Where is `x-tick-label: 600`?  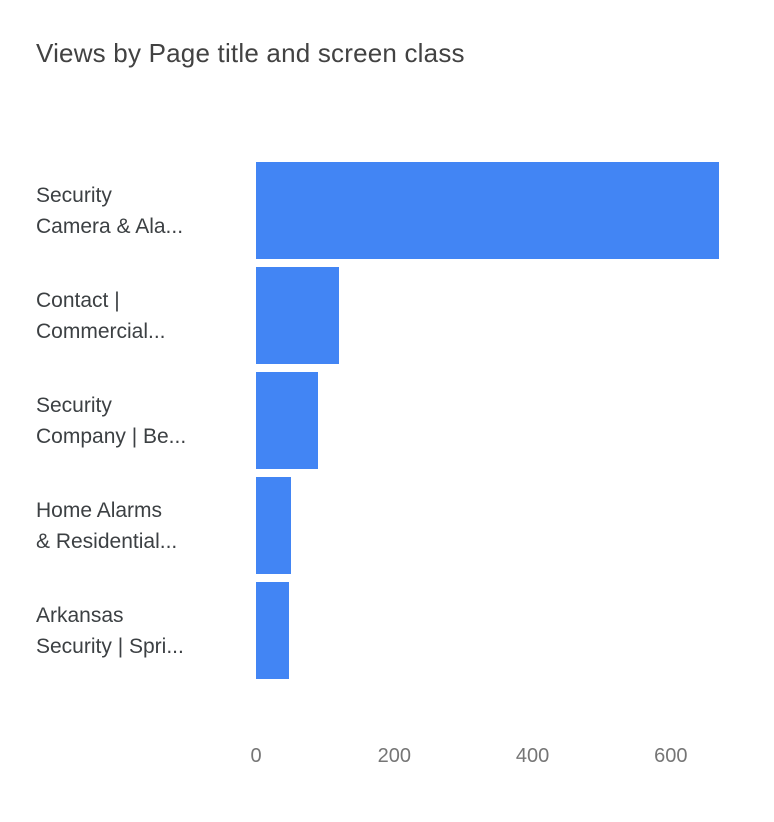
x-tick-label: 600 is located at coordinates (671, 756).